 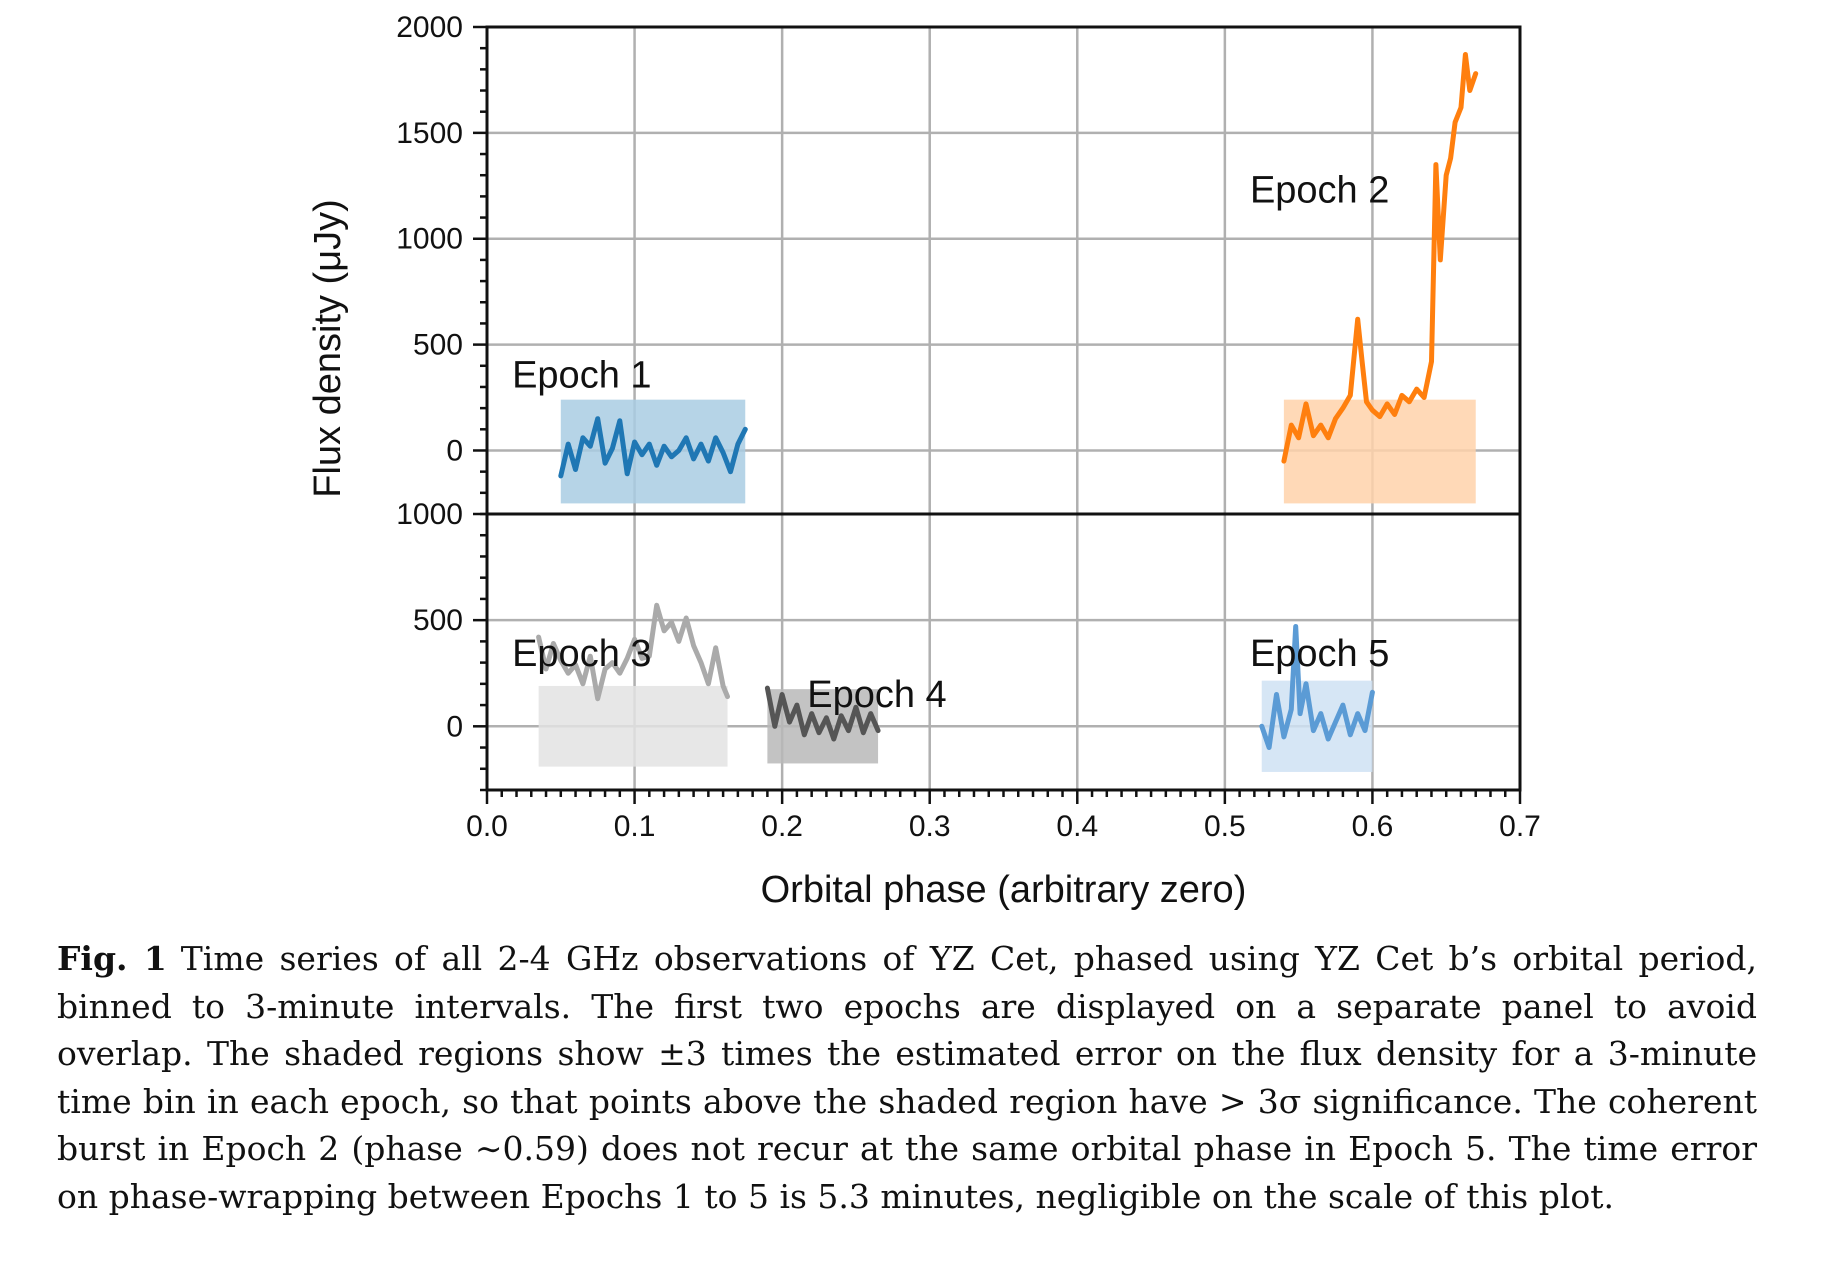 I want to click on y-tick-label: 1500, so click(x=429, y=133).